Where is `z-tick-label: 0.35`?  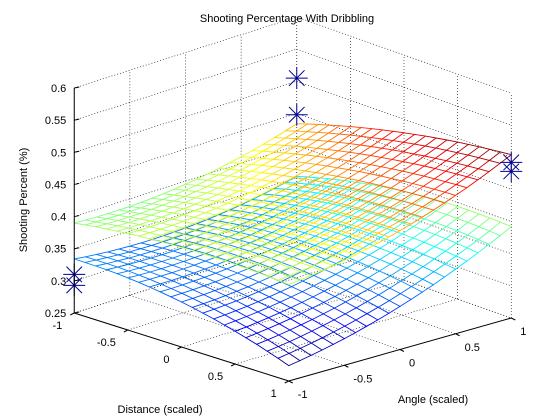 z-tick-label: 0.35 is located at coordinates (55, 250).